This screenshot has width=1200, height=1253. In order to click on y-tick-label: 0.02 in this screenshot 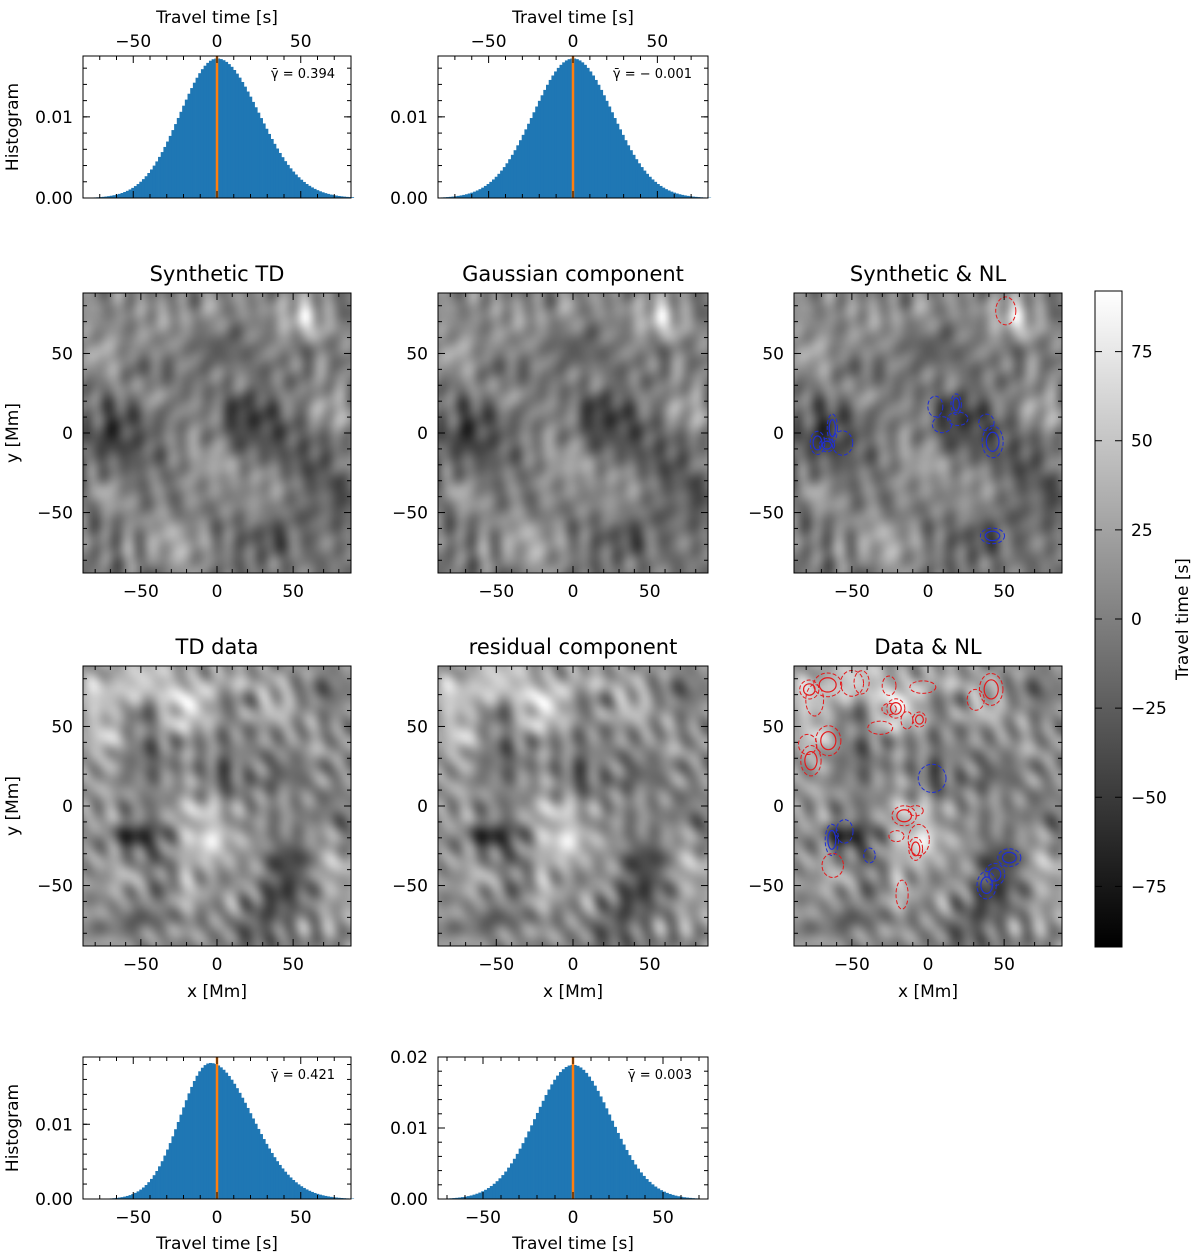, I will do `click(409, 1058)`.